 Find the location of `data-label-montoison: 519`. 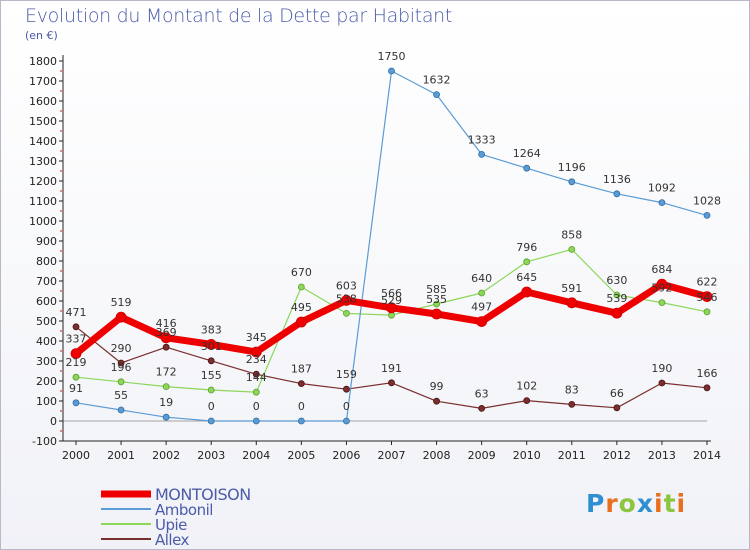

data-label-montoison: 519 is located at coordinates (121, 302).